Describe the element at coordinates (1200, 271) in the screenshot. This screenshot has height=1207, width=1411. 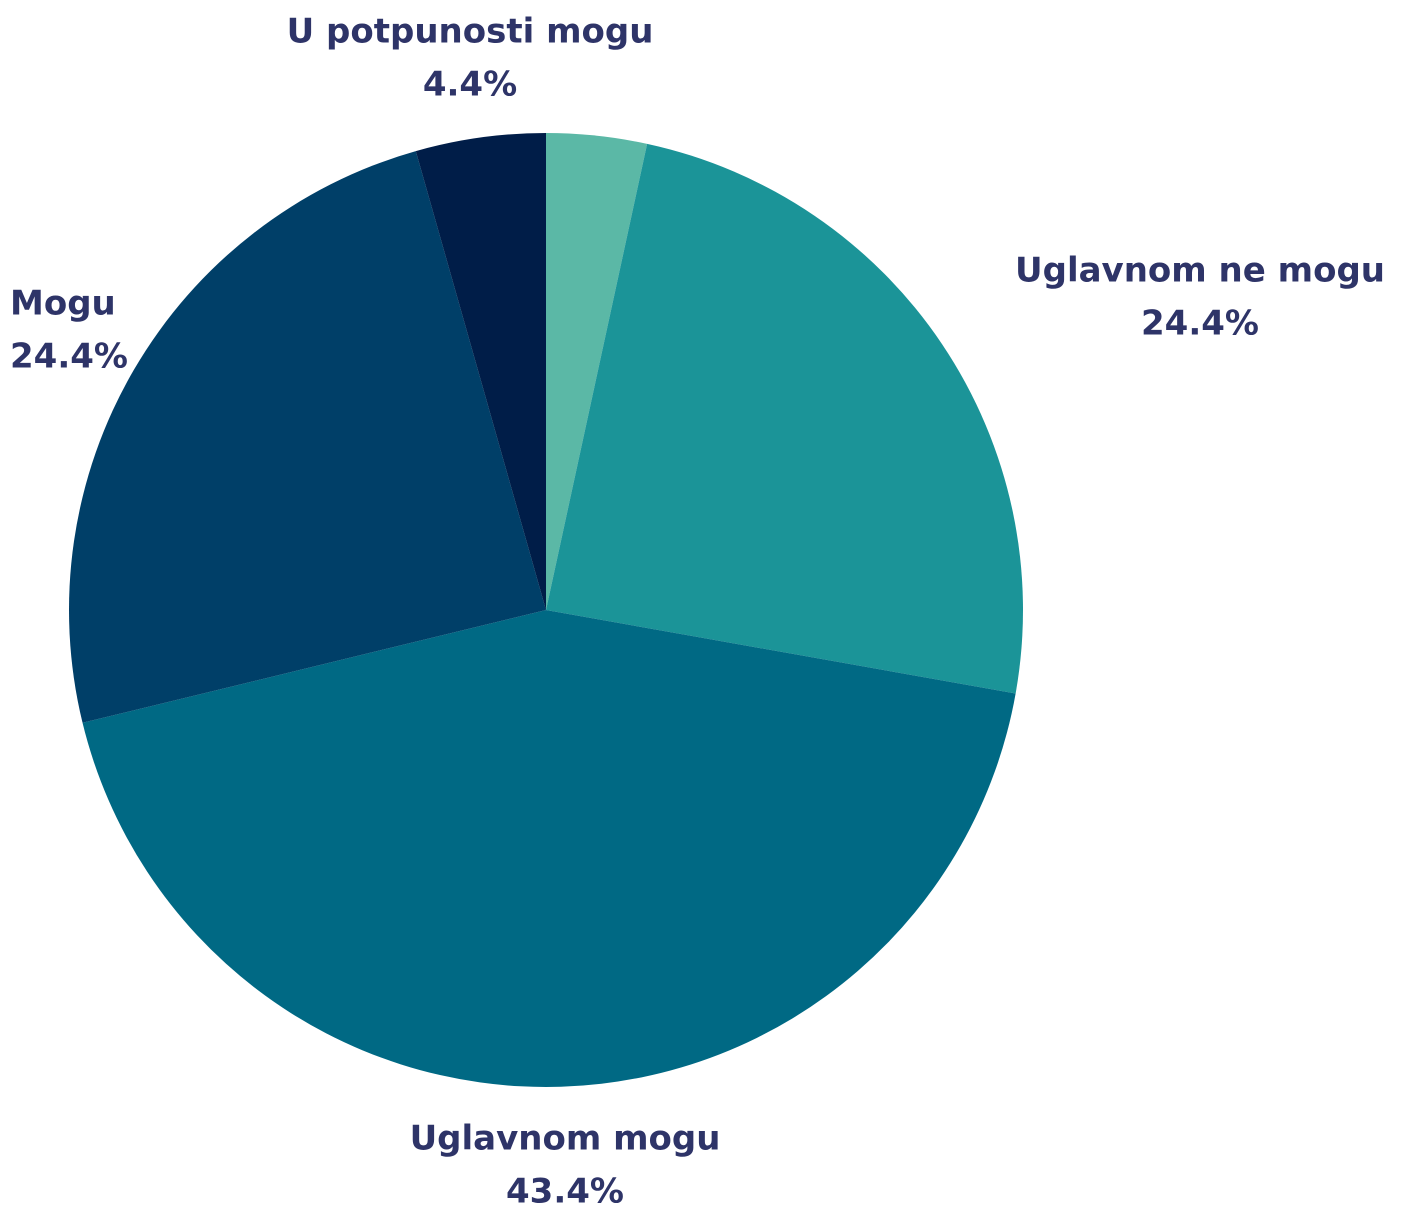
I see `slice-label: Uglavnom ne mogu` at that location.